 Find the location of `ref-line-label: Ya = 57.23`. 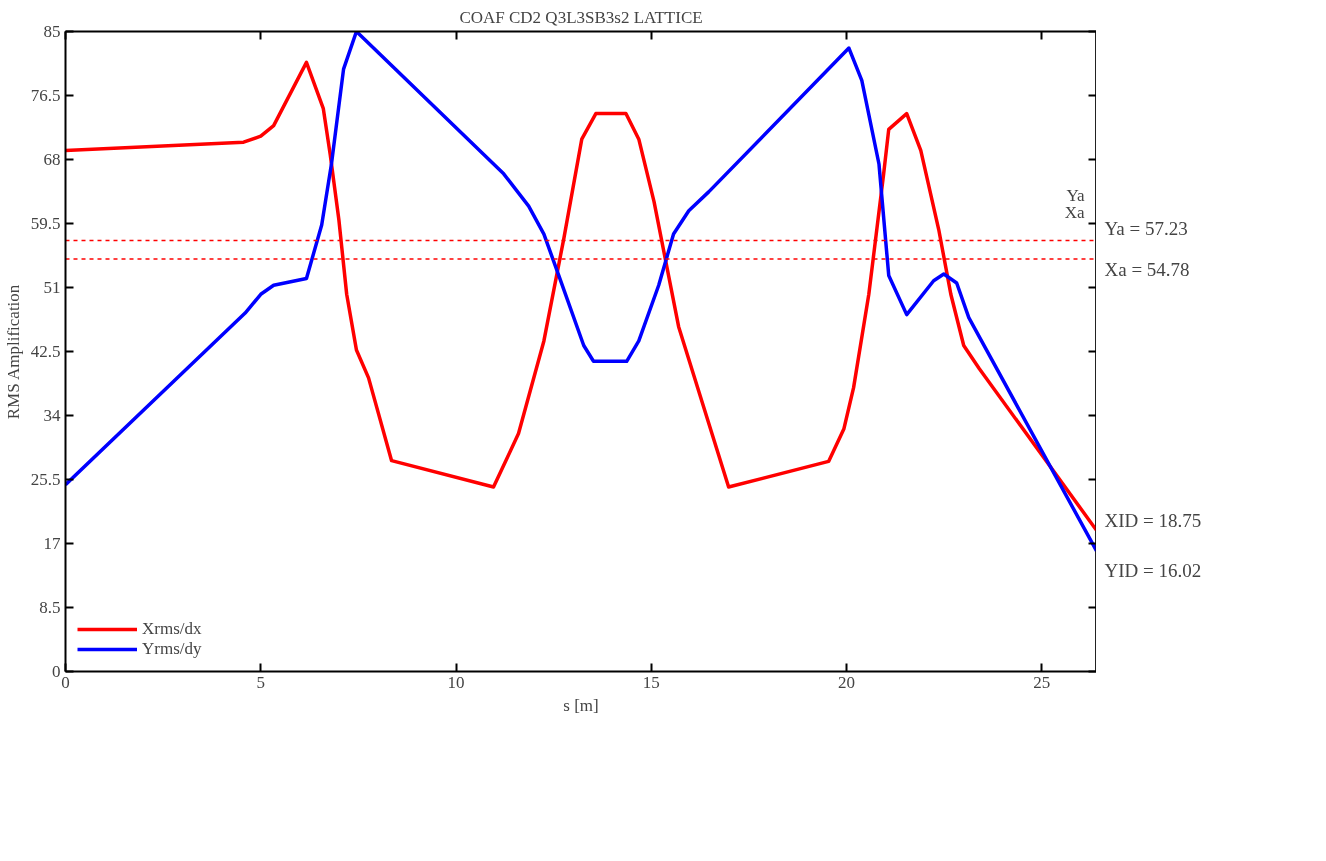

ref-line-label: Ya = 57.23 is located at coordinates (1146, 229).